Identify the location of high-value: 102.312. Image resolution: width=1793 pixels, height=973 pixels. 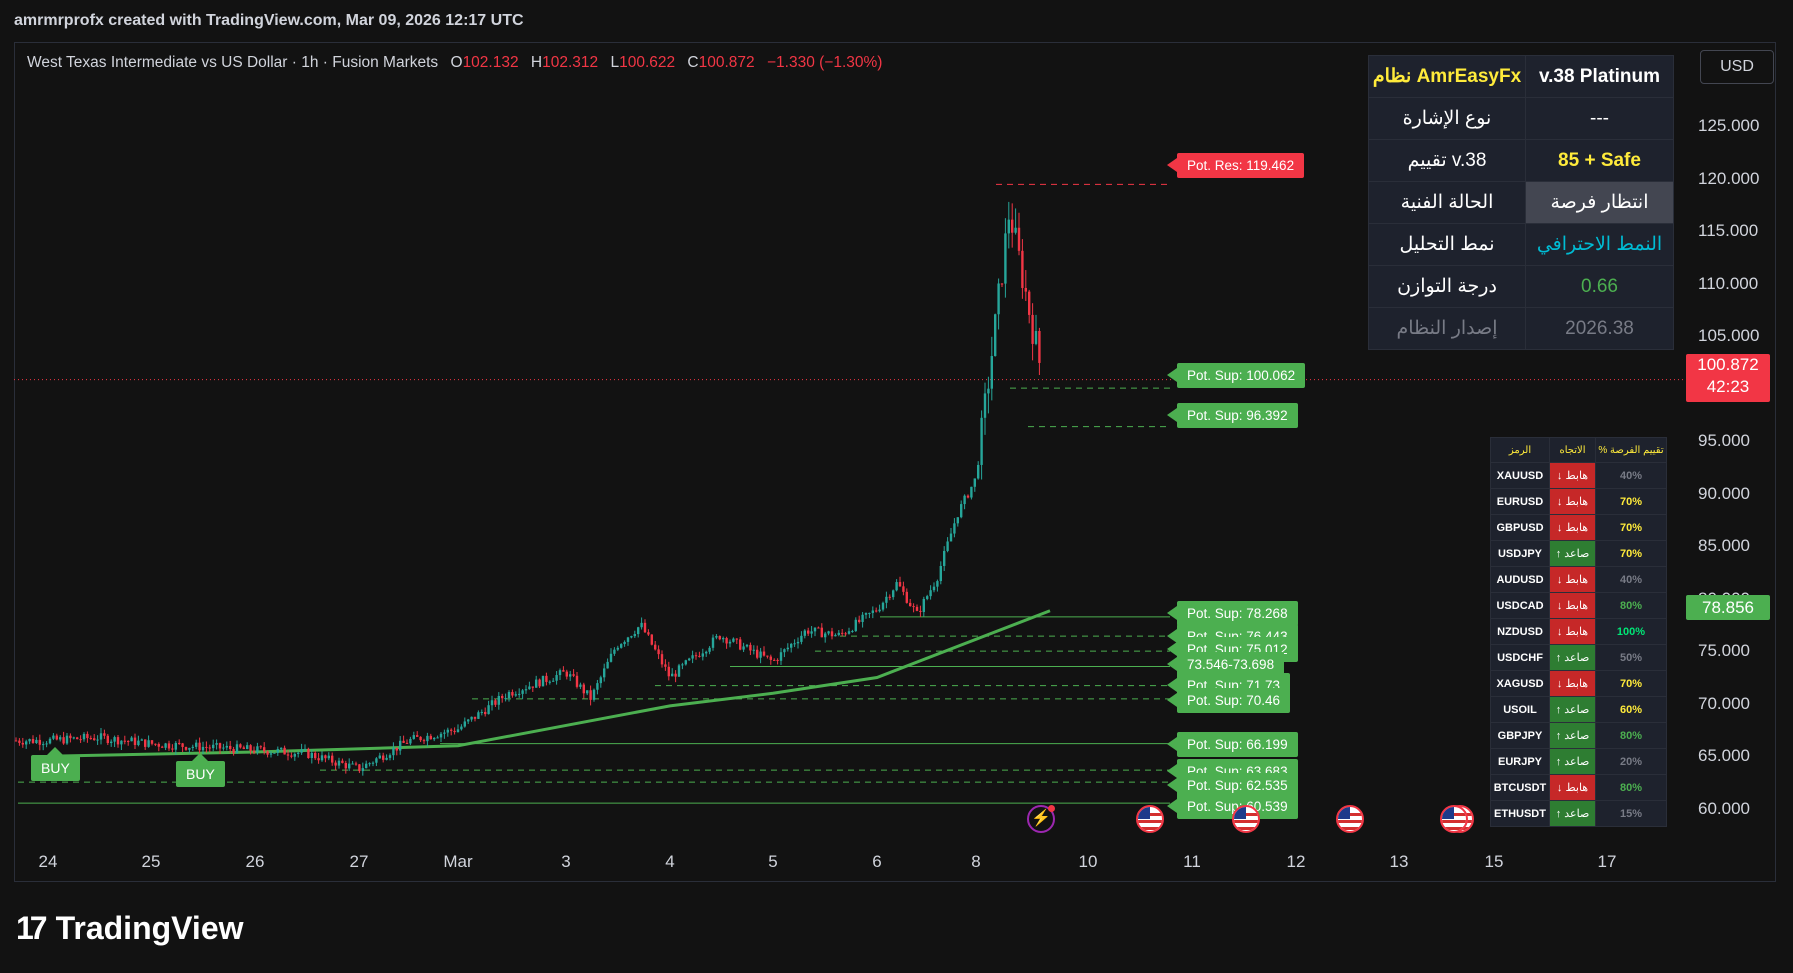
(570, 62).